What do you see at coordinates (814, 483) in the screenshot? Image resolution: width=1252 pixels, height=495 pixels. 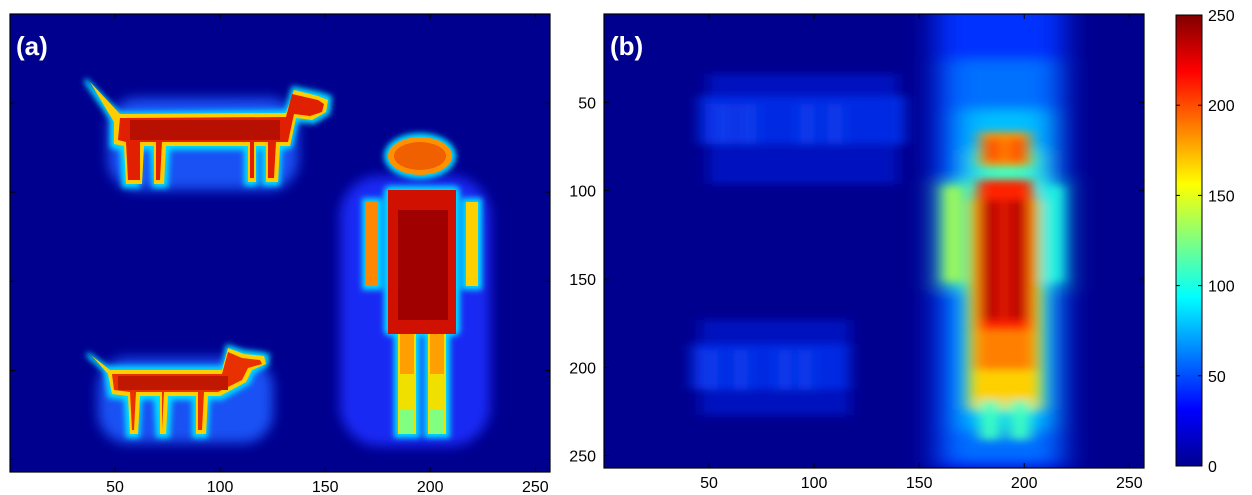 I see `panel-b-xtick-label: 100` at bounding box center [814, 483].